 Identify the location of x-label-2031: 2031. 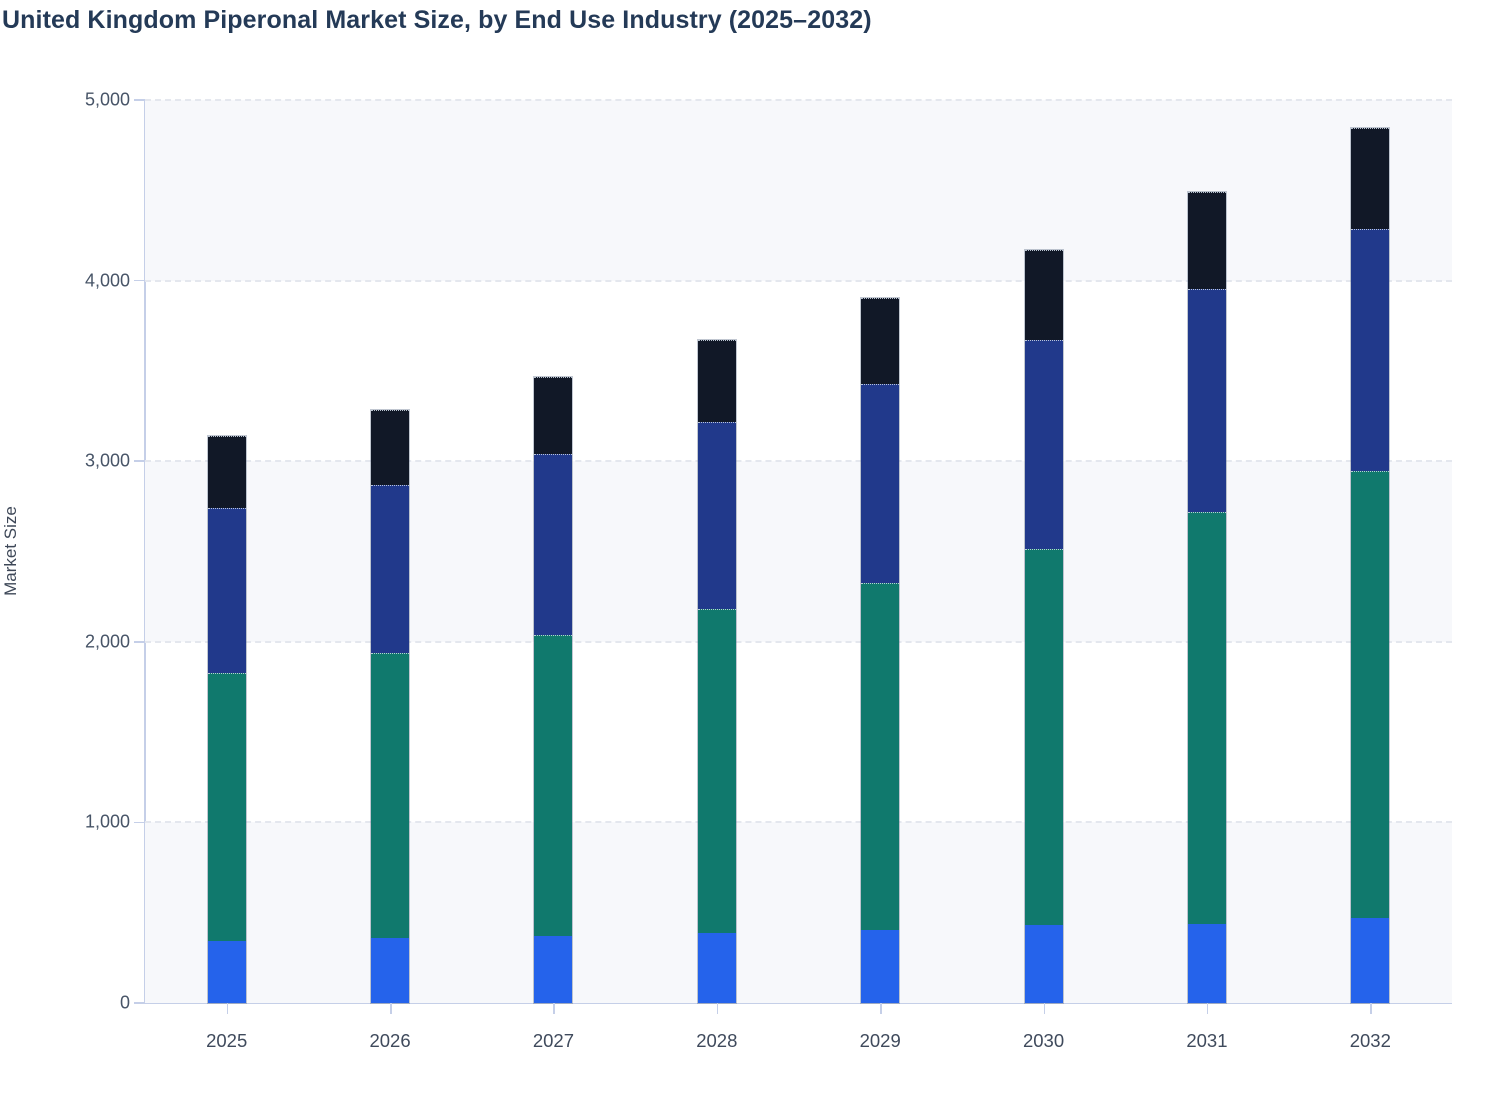
(1207, 1040).